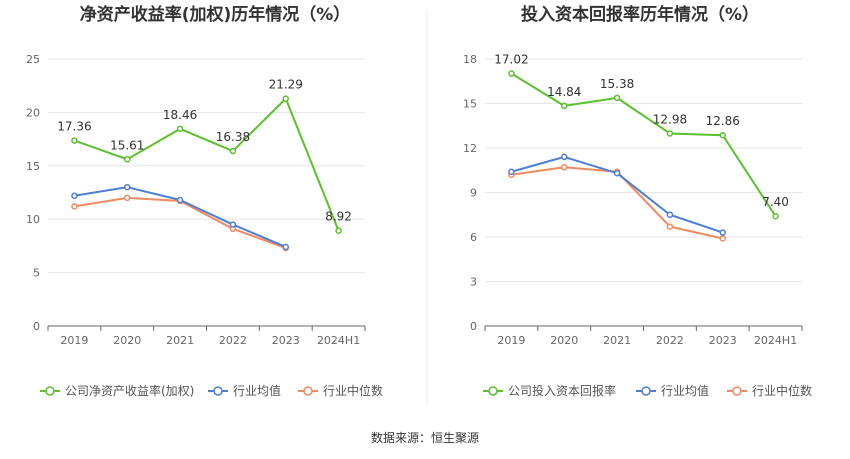 The image size is (850, 459). I want to click on legend-label: 公司净资产收益率(加权), so click(129, 390).